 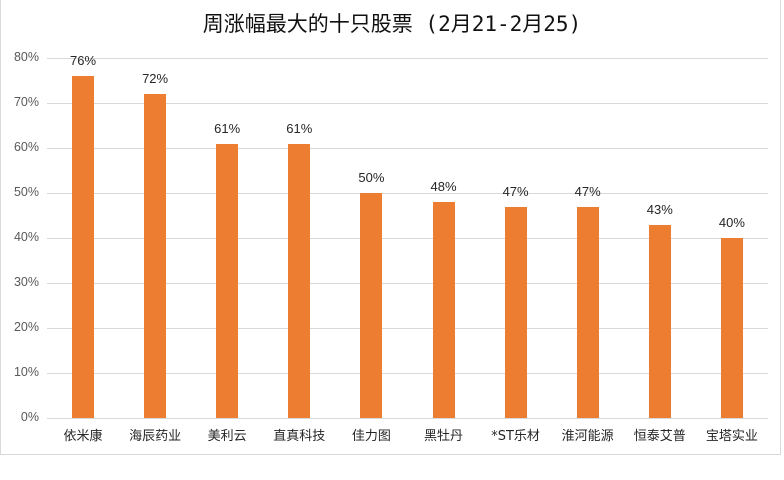 What do you see at coordinates (26, 192) in the screenshot?
I see `y-tick-label: 50%` at bounding box center [26, 192].